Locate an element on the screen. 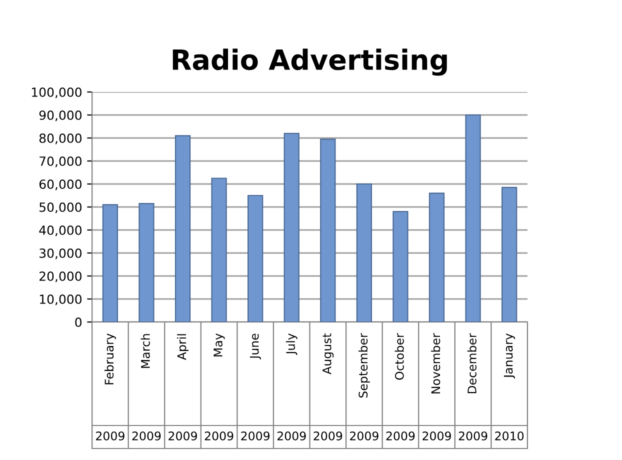  x-tick-label: February is located at coordinates (110, 358).